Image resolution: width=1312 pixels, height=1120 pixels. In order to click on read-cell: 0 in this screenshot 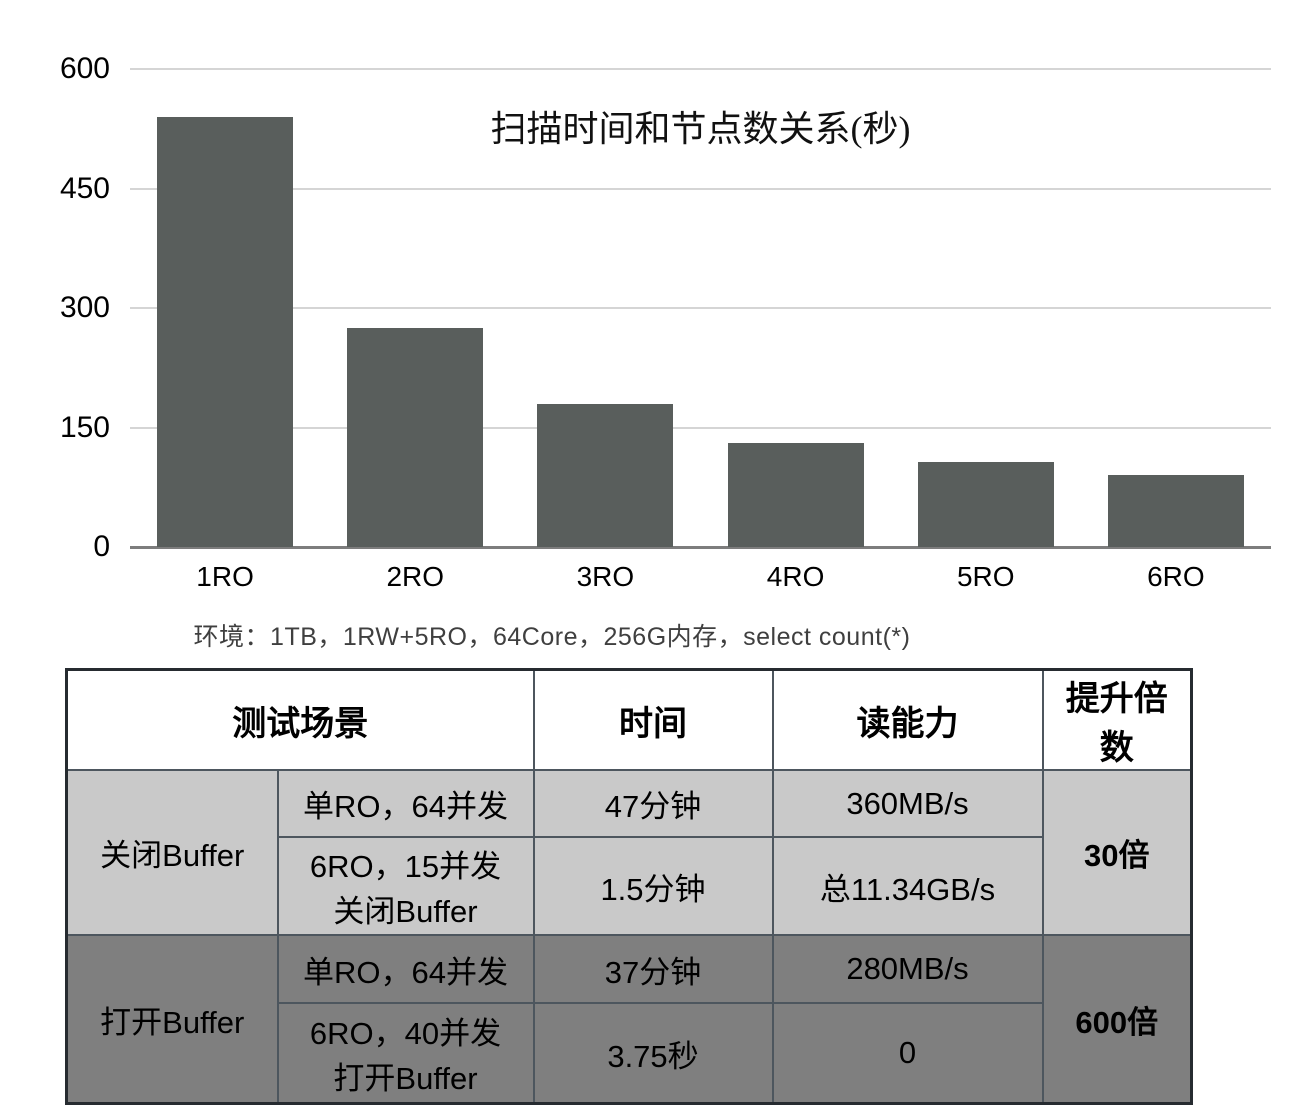, I will do `click(907, 1053)`.